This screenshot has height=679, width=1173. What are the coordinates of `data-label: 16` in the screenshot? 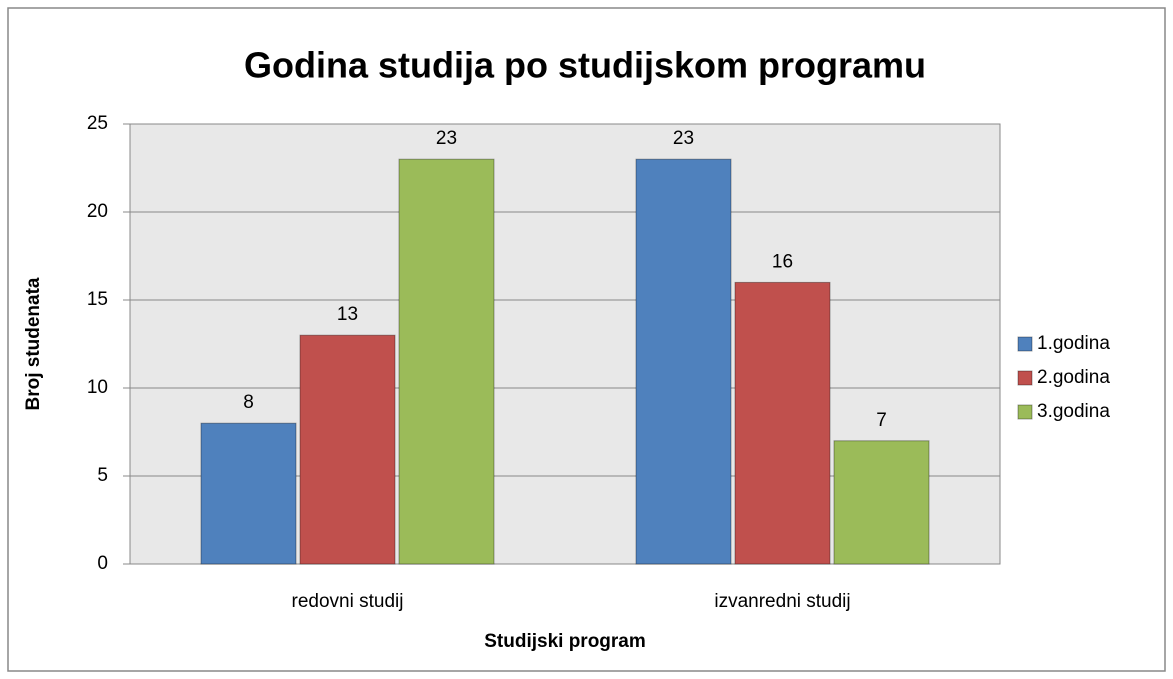 It's located at (782, 261).